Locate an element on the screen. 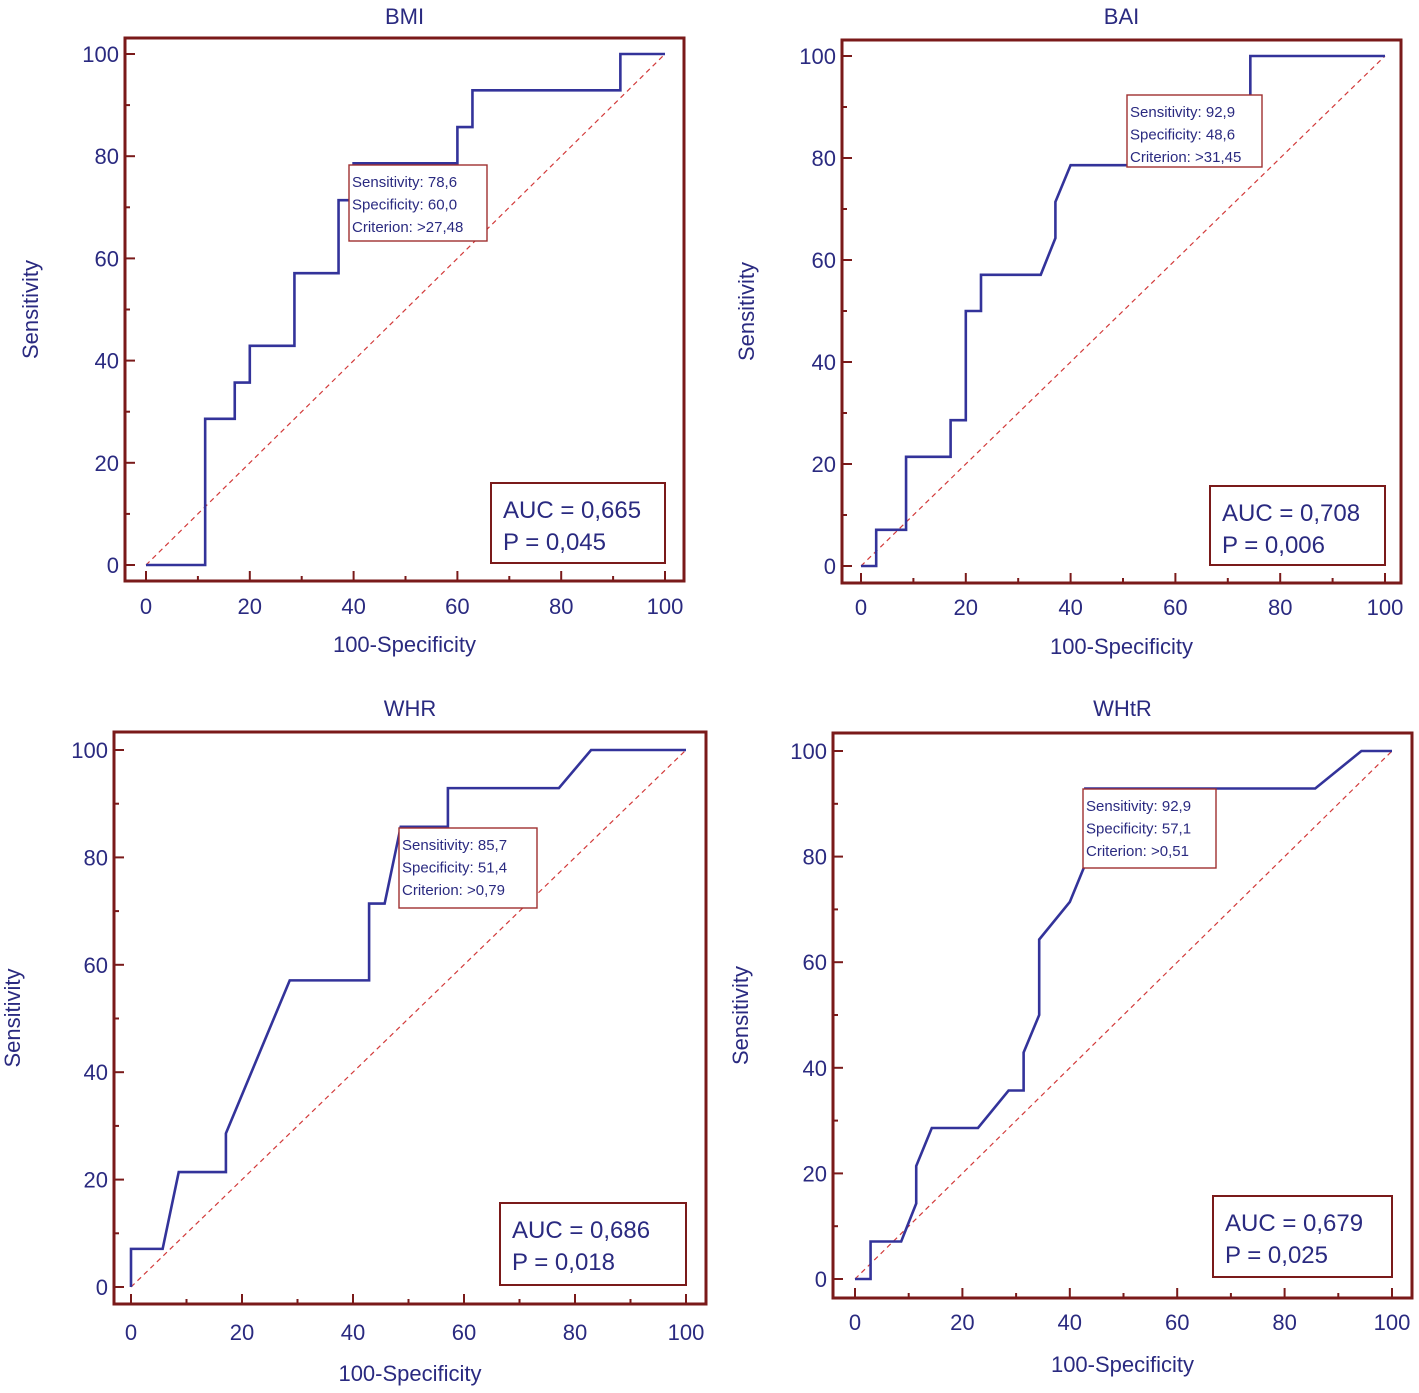 This screenshot has width=1419, height=1393. annotation-line: Criterion: >31,45 is located at coordinates (1185, 157).